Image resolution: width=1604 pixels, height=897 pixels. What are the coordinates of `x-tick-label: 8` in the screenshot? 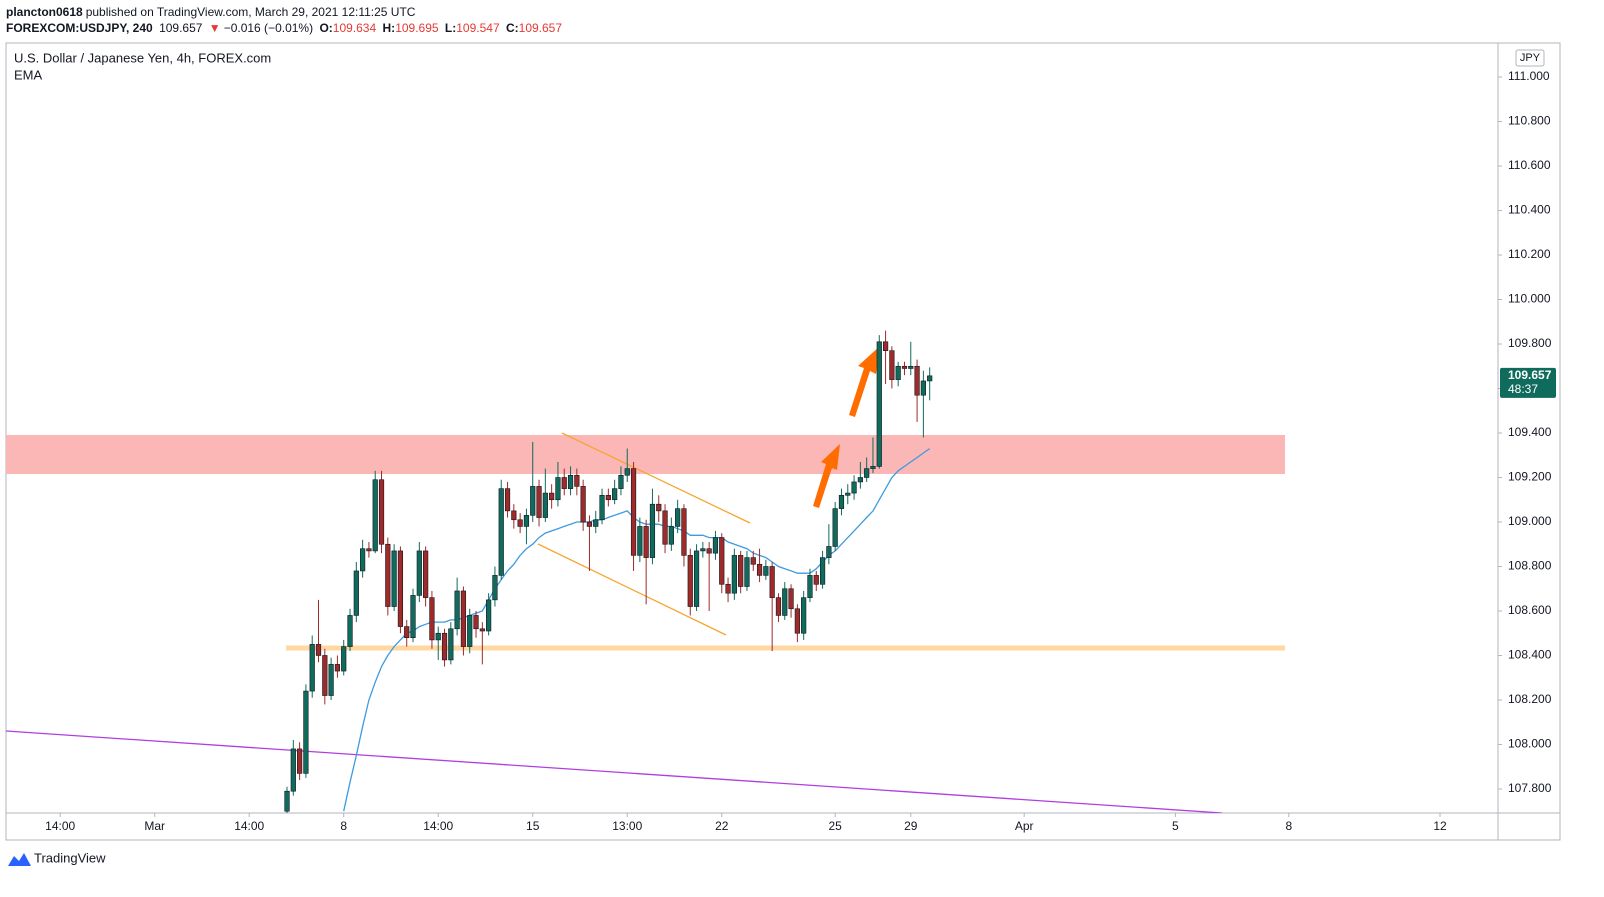 It's located at (1288, 826).